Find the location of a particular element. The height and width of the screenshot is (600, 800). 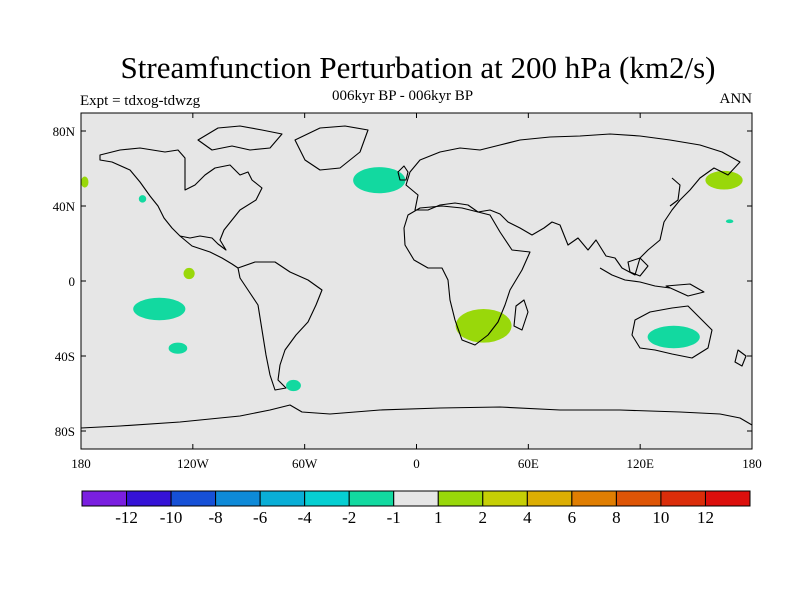

coast-australia is located at coordinates (672, 332).